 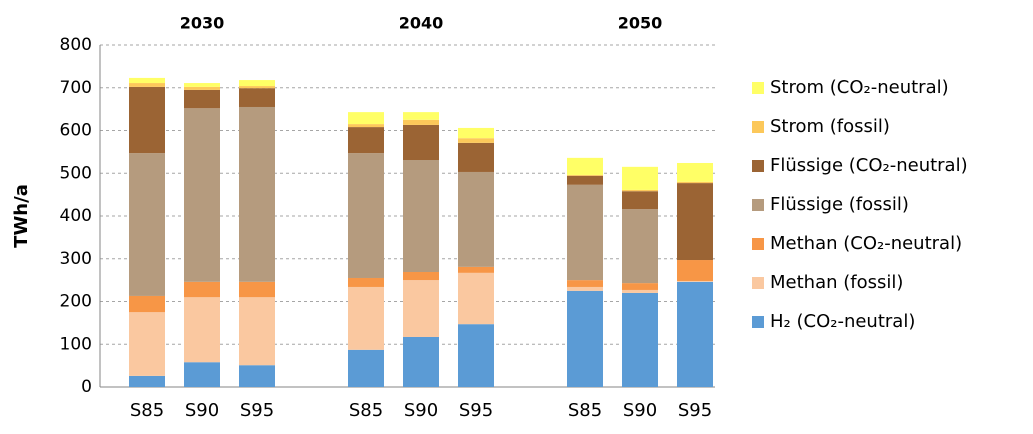 I want to click on y-tick-label: 500, so click(x=76, y=173).